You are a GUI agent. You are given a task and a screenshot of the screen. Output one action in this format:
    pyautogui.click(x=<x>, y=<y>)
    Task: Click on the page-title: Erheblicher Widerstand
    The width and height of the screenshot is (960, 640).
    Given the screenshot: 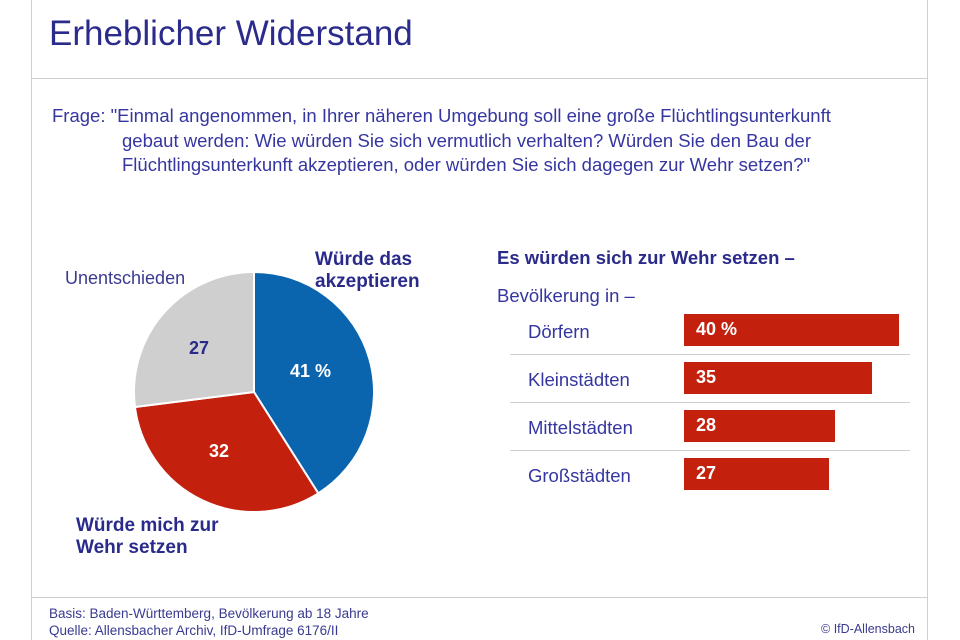 What is the action you would take?
    pyautogui.click(x=231, y=33)
    